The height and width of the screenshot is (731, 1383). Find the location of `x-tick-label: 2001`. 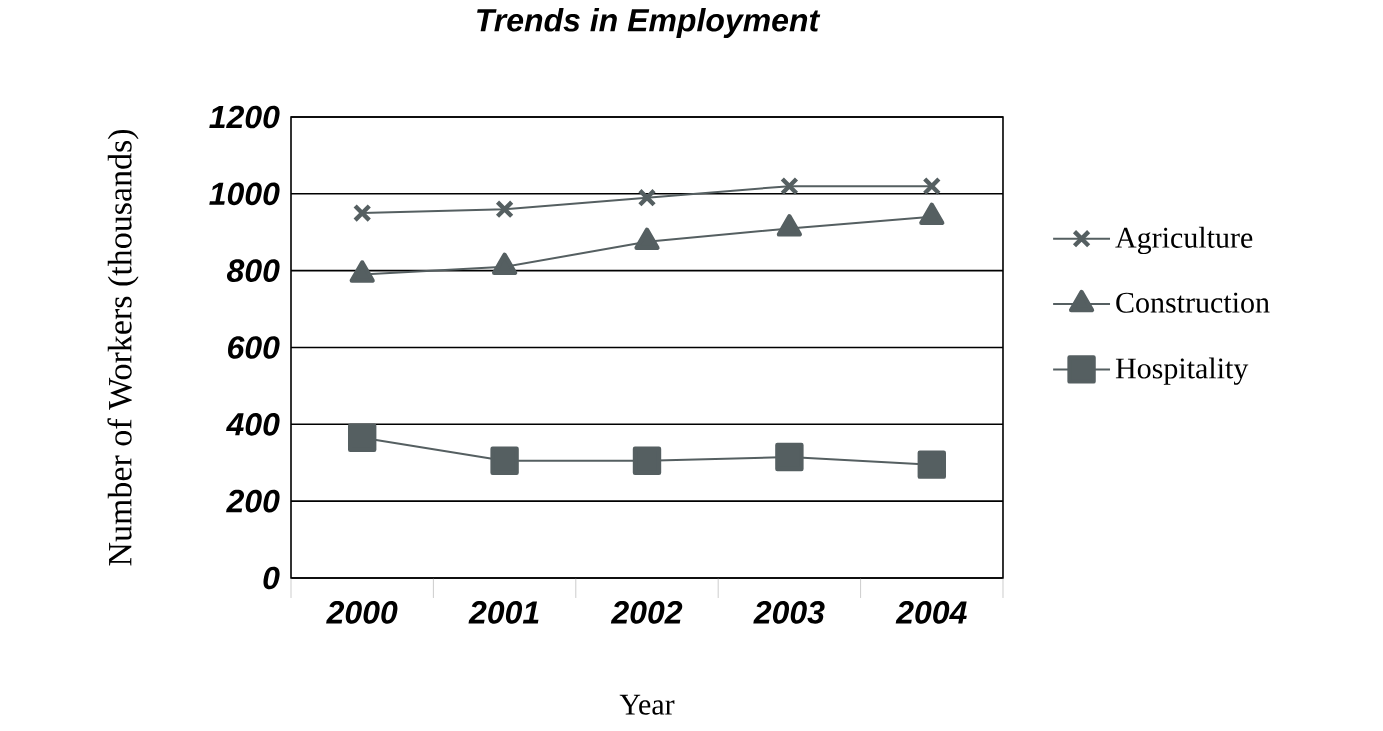

x-tick-label: 2001 is located at coordinates (503, 612).